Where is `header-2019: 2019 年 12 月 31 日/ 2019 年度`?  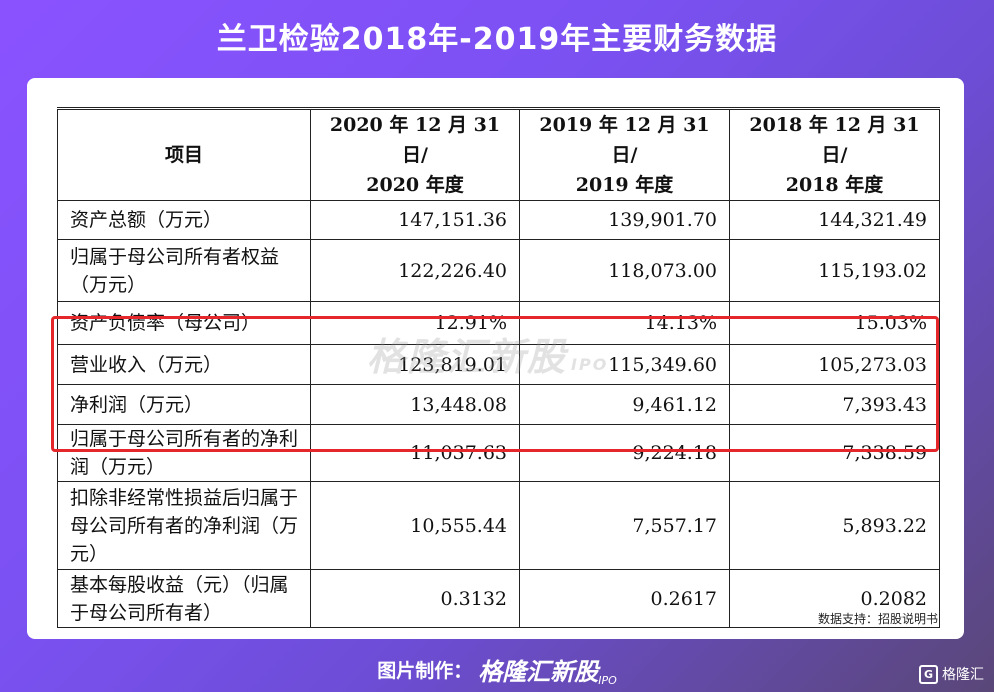 header-2019: 2019 年 12 月 31 日/ 2019 年度 is located at coordinates (624, 154).